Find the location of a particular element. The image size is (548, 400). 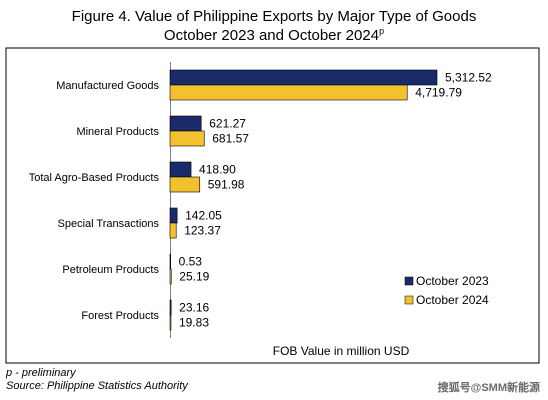

data-label: 25.19 is located at coordinates (194, 277).